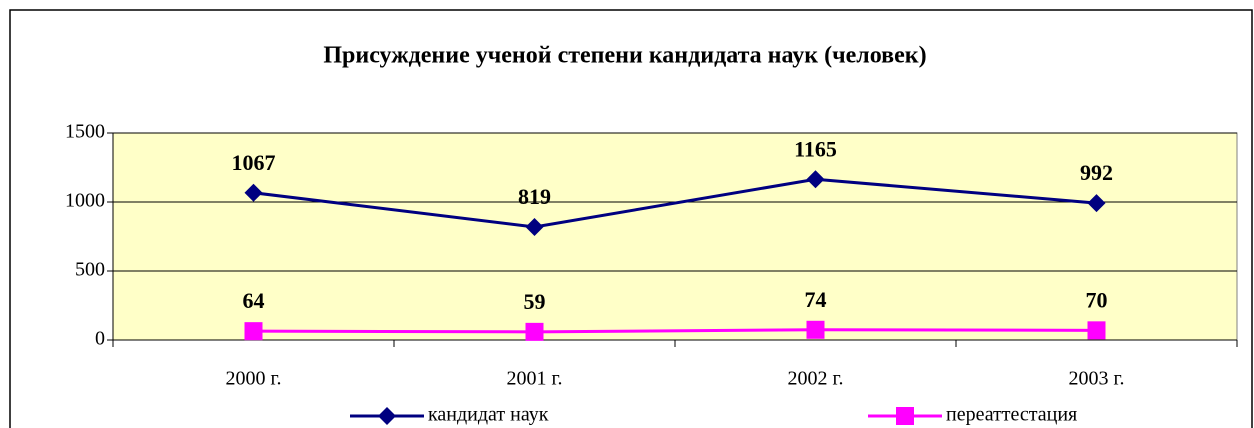  I want to click on x-tick-label: 2002 г., so click(816, 379).